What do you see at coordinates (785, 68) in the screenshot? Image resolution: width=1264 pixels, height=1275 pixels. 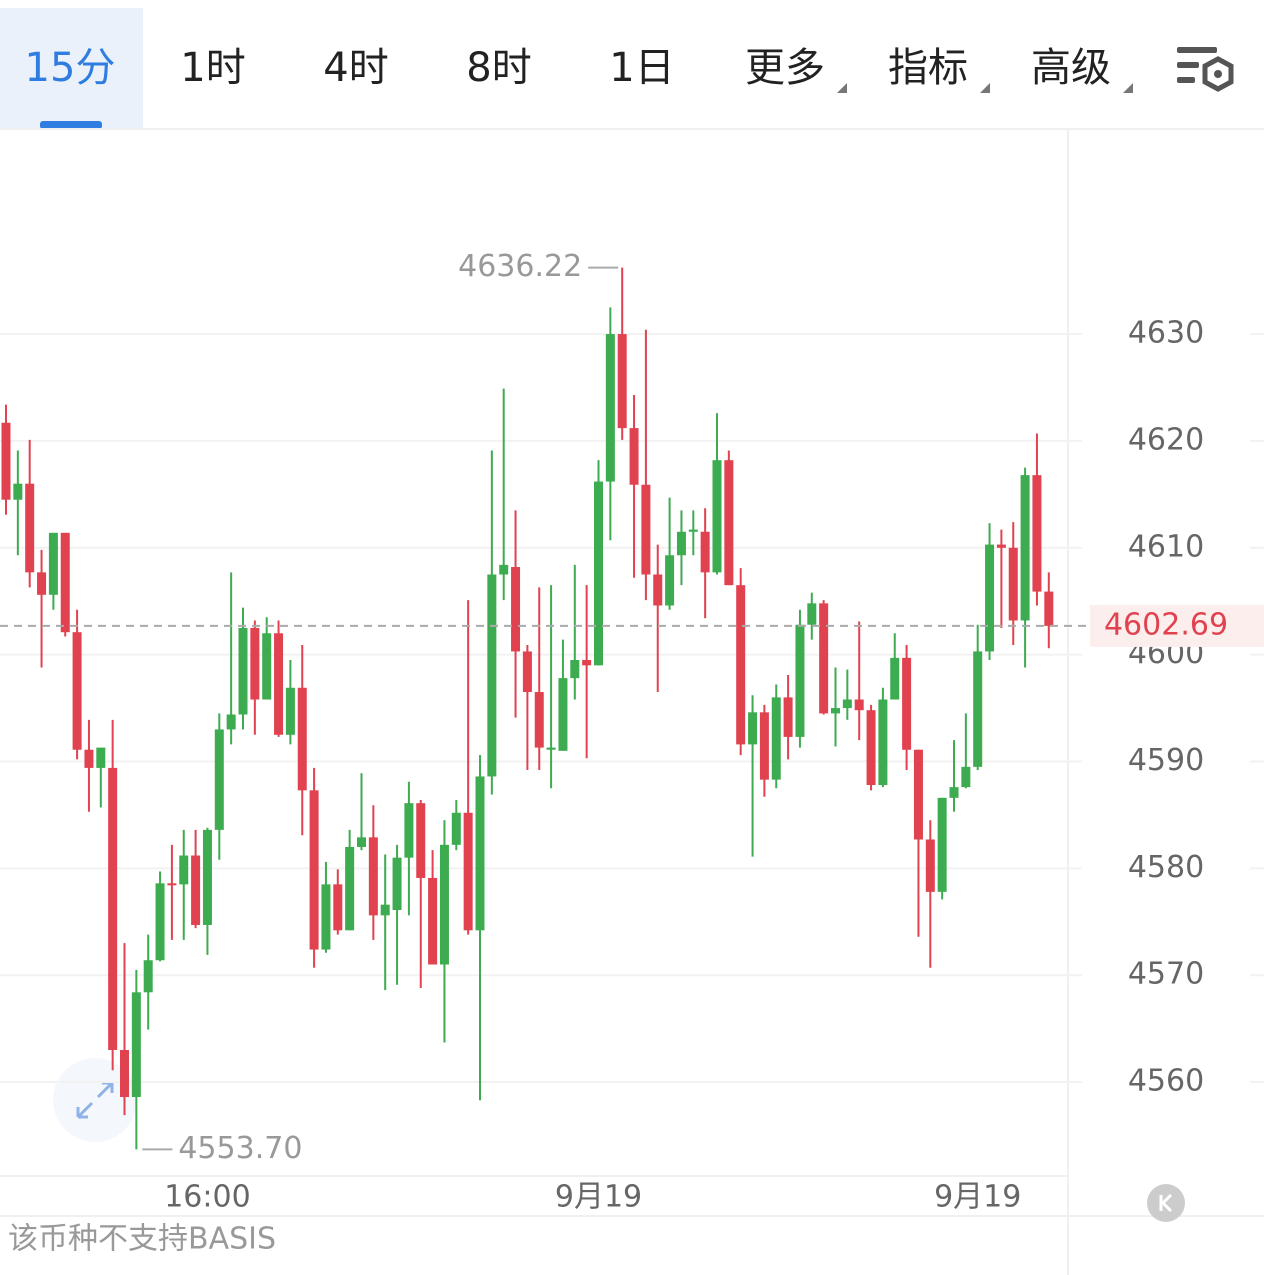 I see `tab: 更多` at bounding box center [785, 68].